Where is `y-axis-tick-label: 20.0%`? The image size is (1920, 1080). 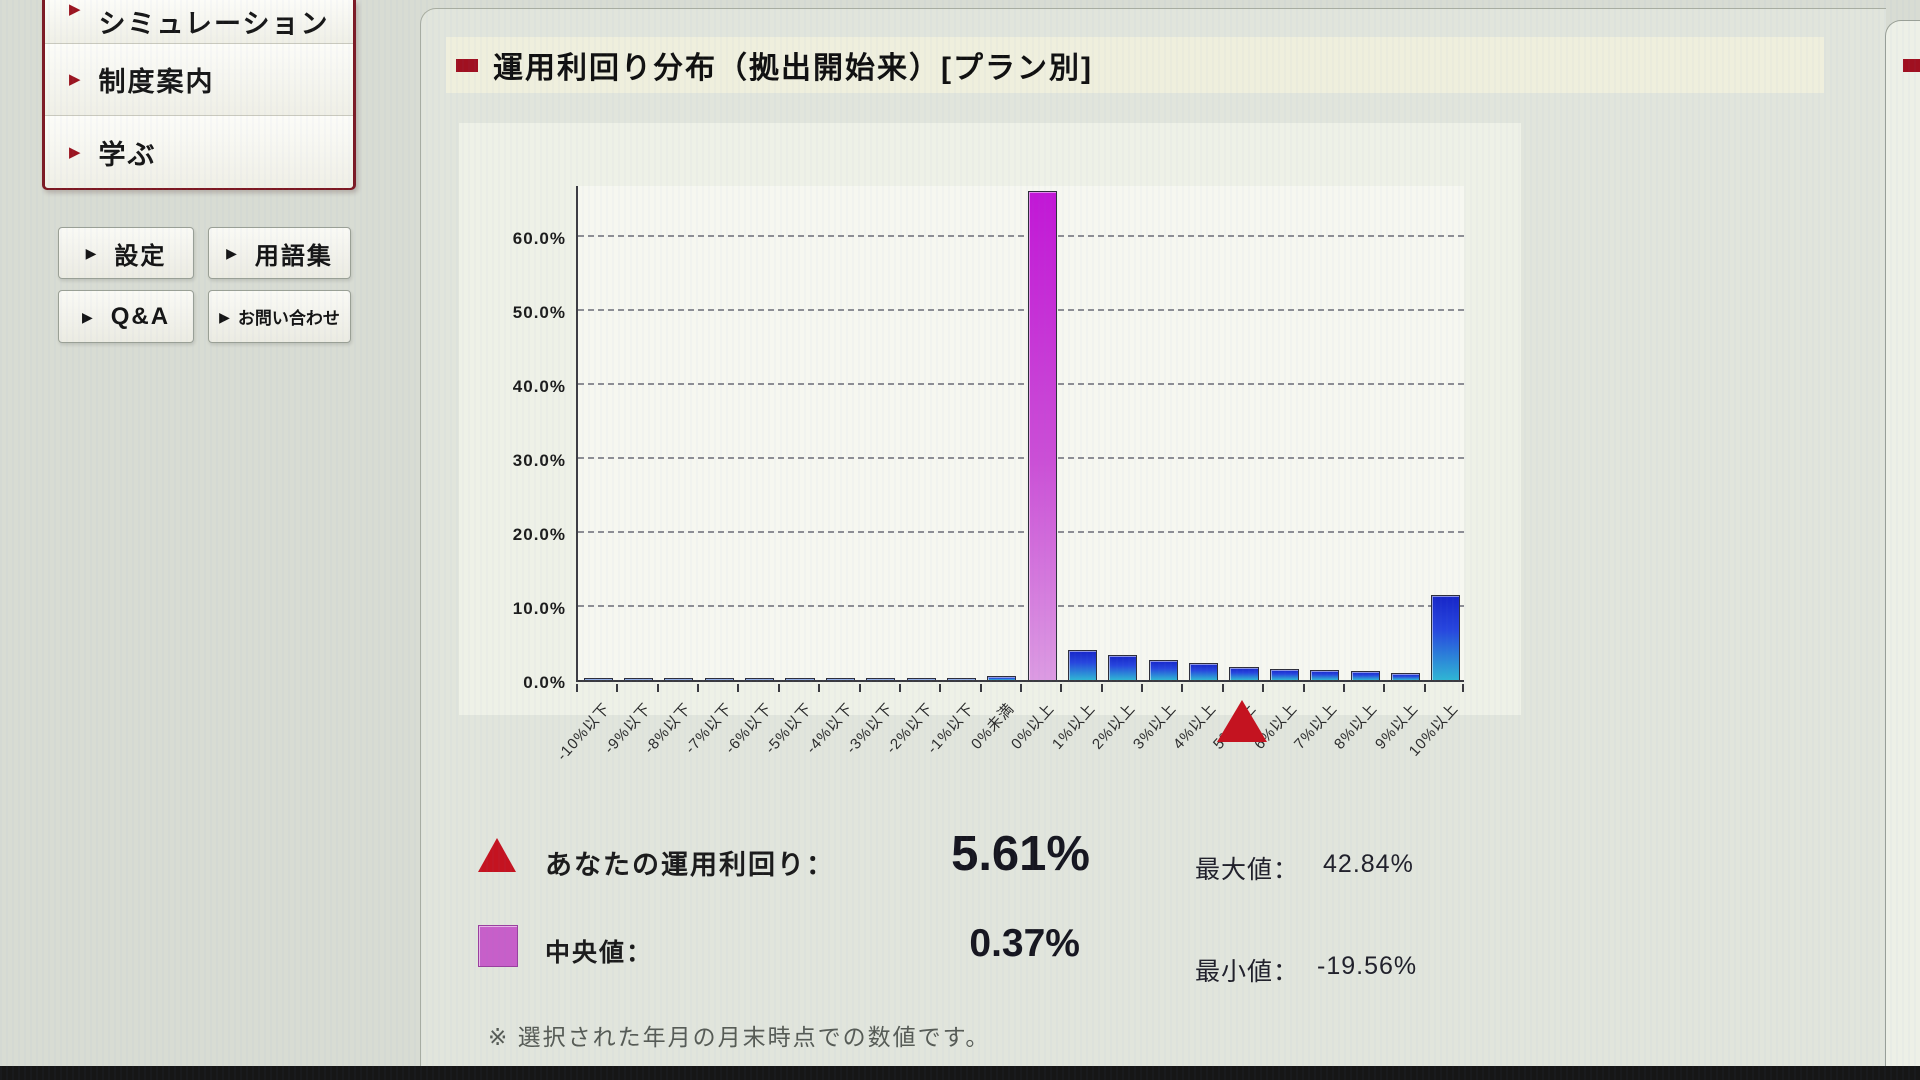 y-axis-tick-label: 20.0% is located at coordinates (539, 534).